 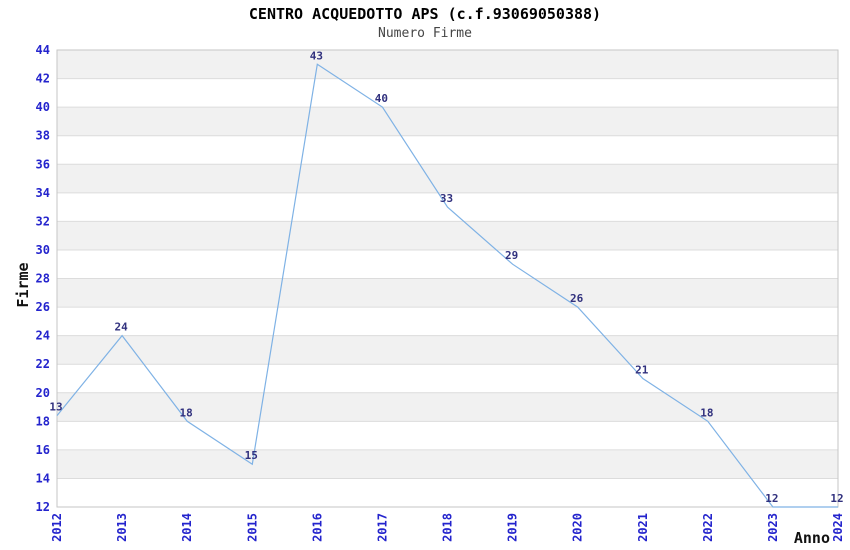 I want to click on y-axis-title: Firme, so click(x=23, y=284).